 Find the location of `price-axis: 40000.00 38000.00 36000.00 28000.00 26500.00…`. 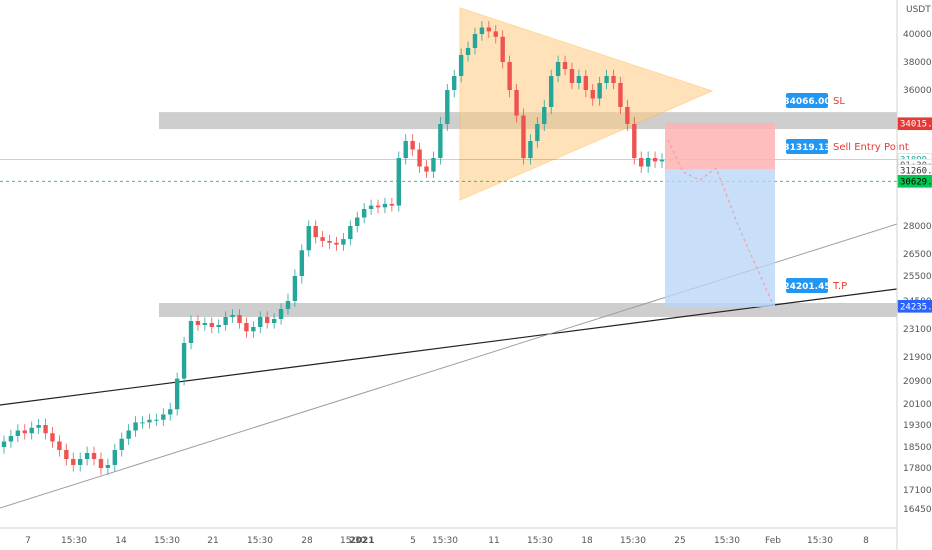

price-axis: 40000.00 38000.00 36000.00 28000.00 26500.00… is located at coordinates (914, 272).